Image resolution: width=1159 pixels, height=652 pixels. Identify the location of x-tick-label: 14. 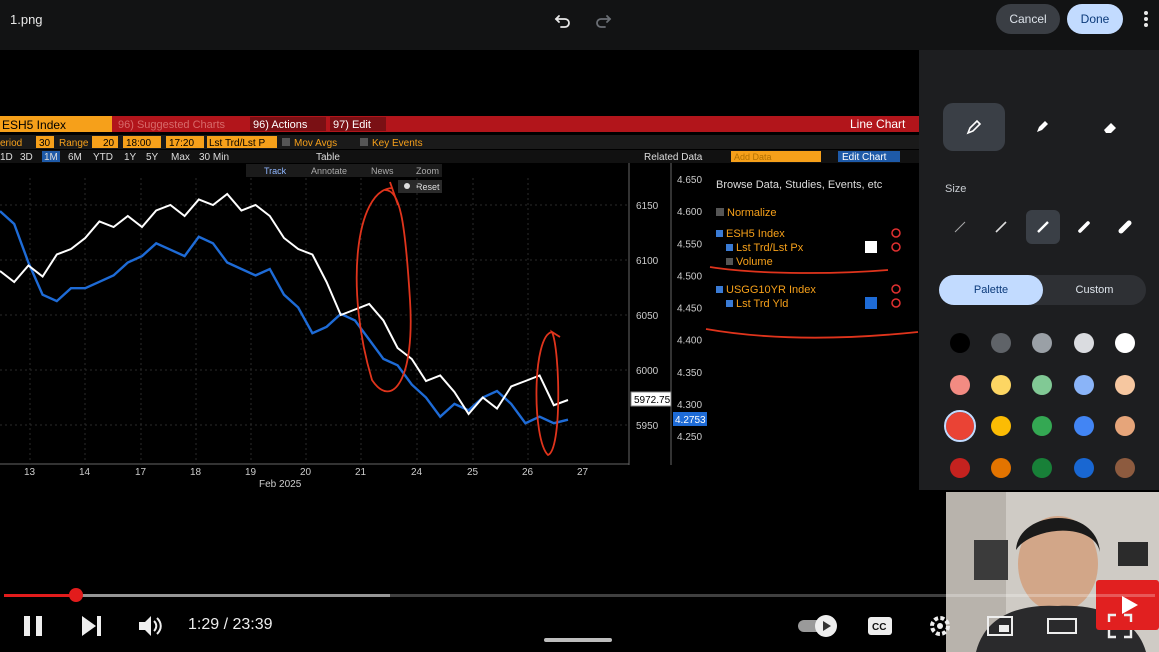
(85, 472).